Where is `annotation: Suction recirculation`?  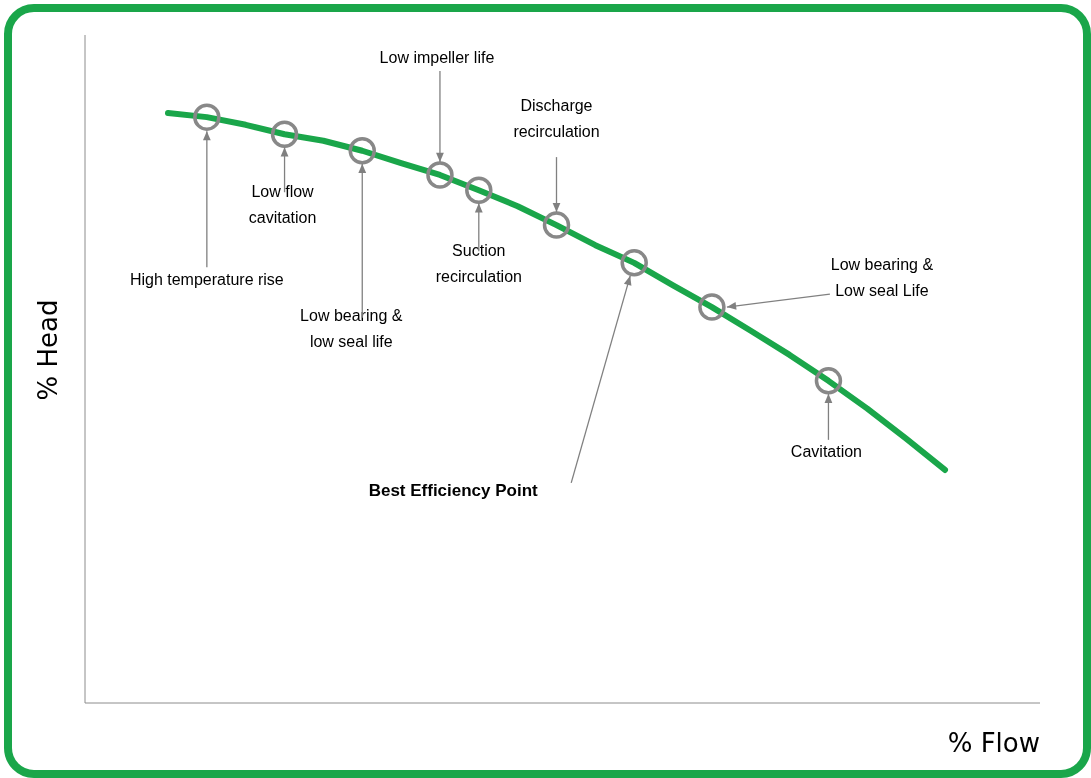
annotation: Suction recirculation is located at coordinates (478, 263).